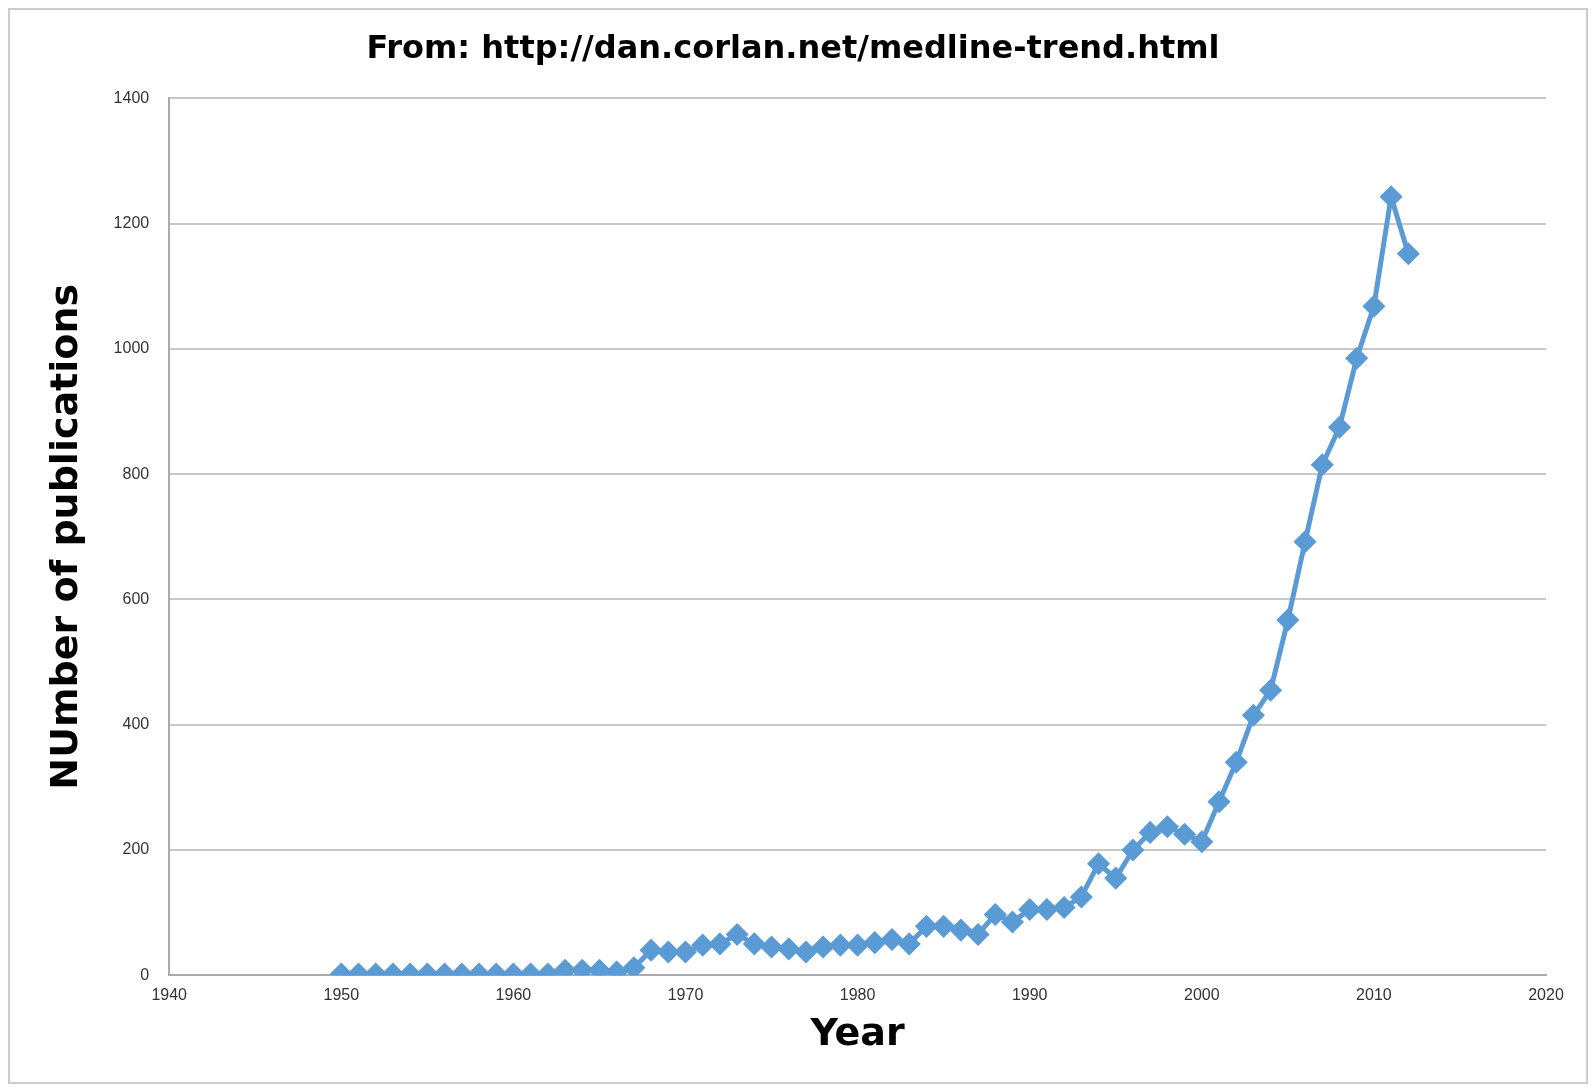  I want to click on x-tick-label: 1940, so click(169, 995).